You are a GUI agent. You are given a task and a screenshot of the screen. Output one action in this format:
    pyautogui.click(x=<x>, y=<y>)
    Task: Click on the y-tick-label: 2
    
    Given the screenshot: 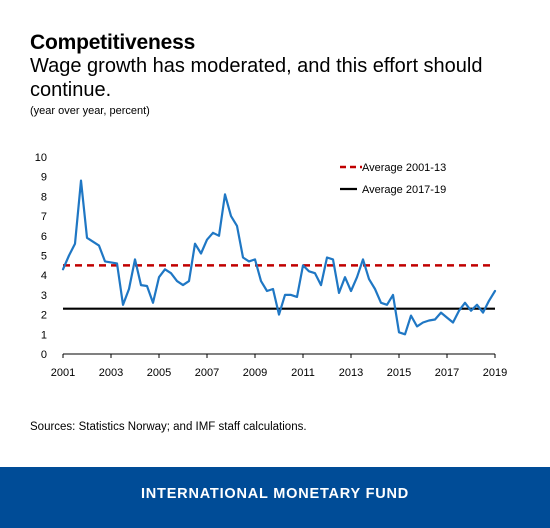 What is the action you would take?
    pyautogui.click(x=44, y=316)
    